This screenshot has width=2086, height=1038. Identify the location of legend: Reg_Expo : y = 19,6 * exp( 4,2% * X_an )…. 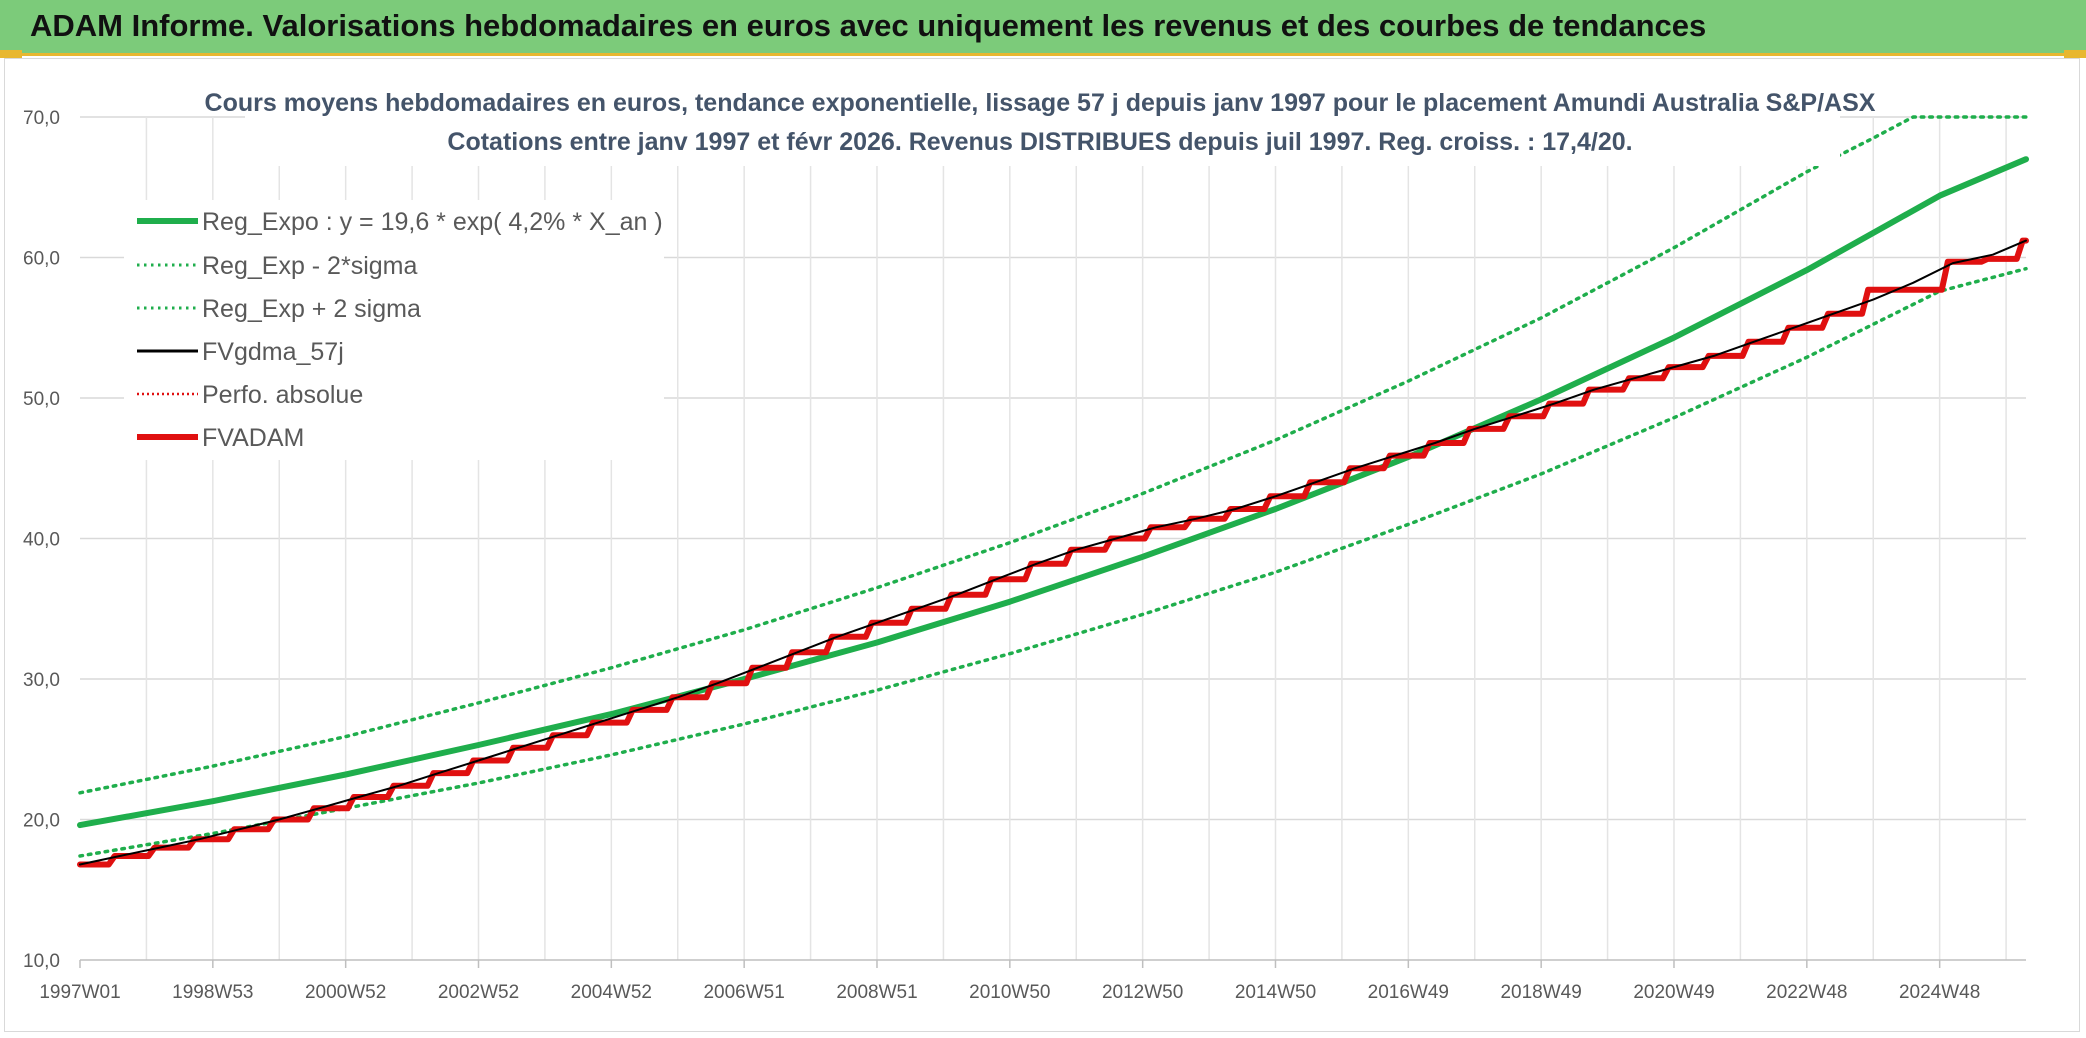
(394, 330).